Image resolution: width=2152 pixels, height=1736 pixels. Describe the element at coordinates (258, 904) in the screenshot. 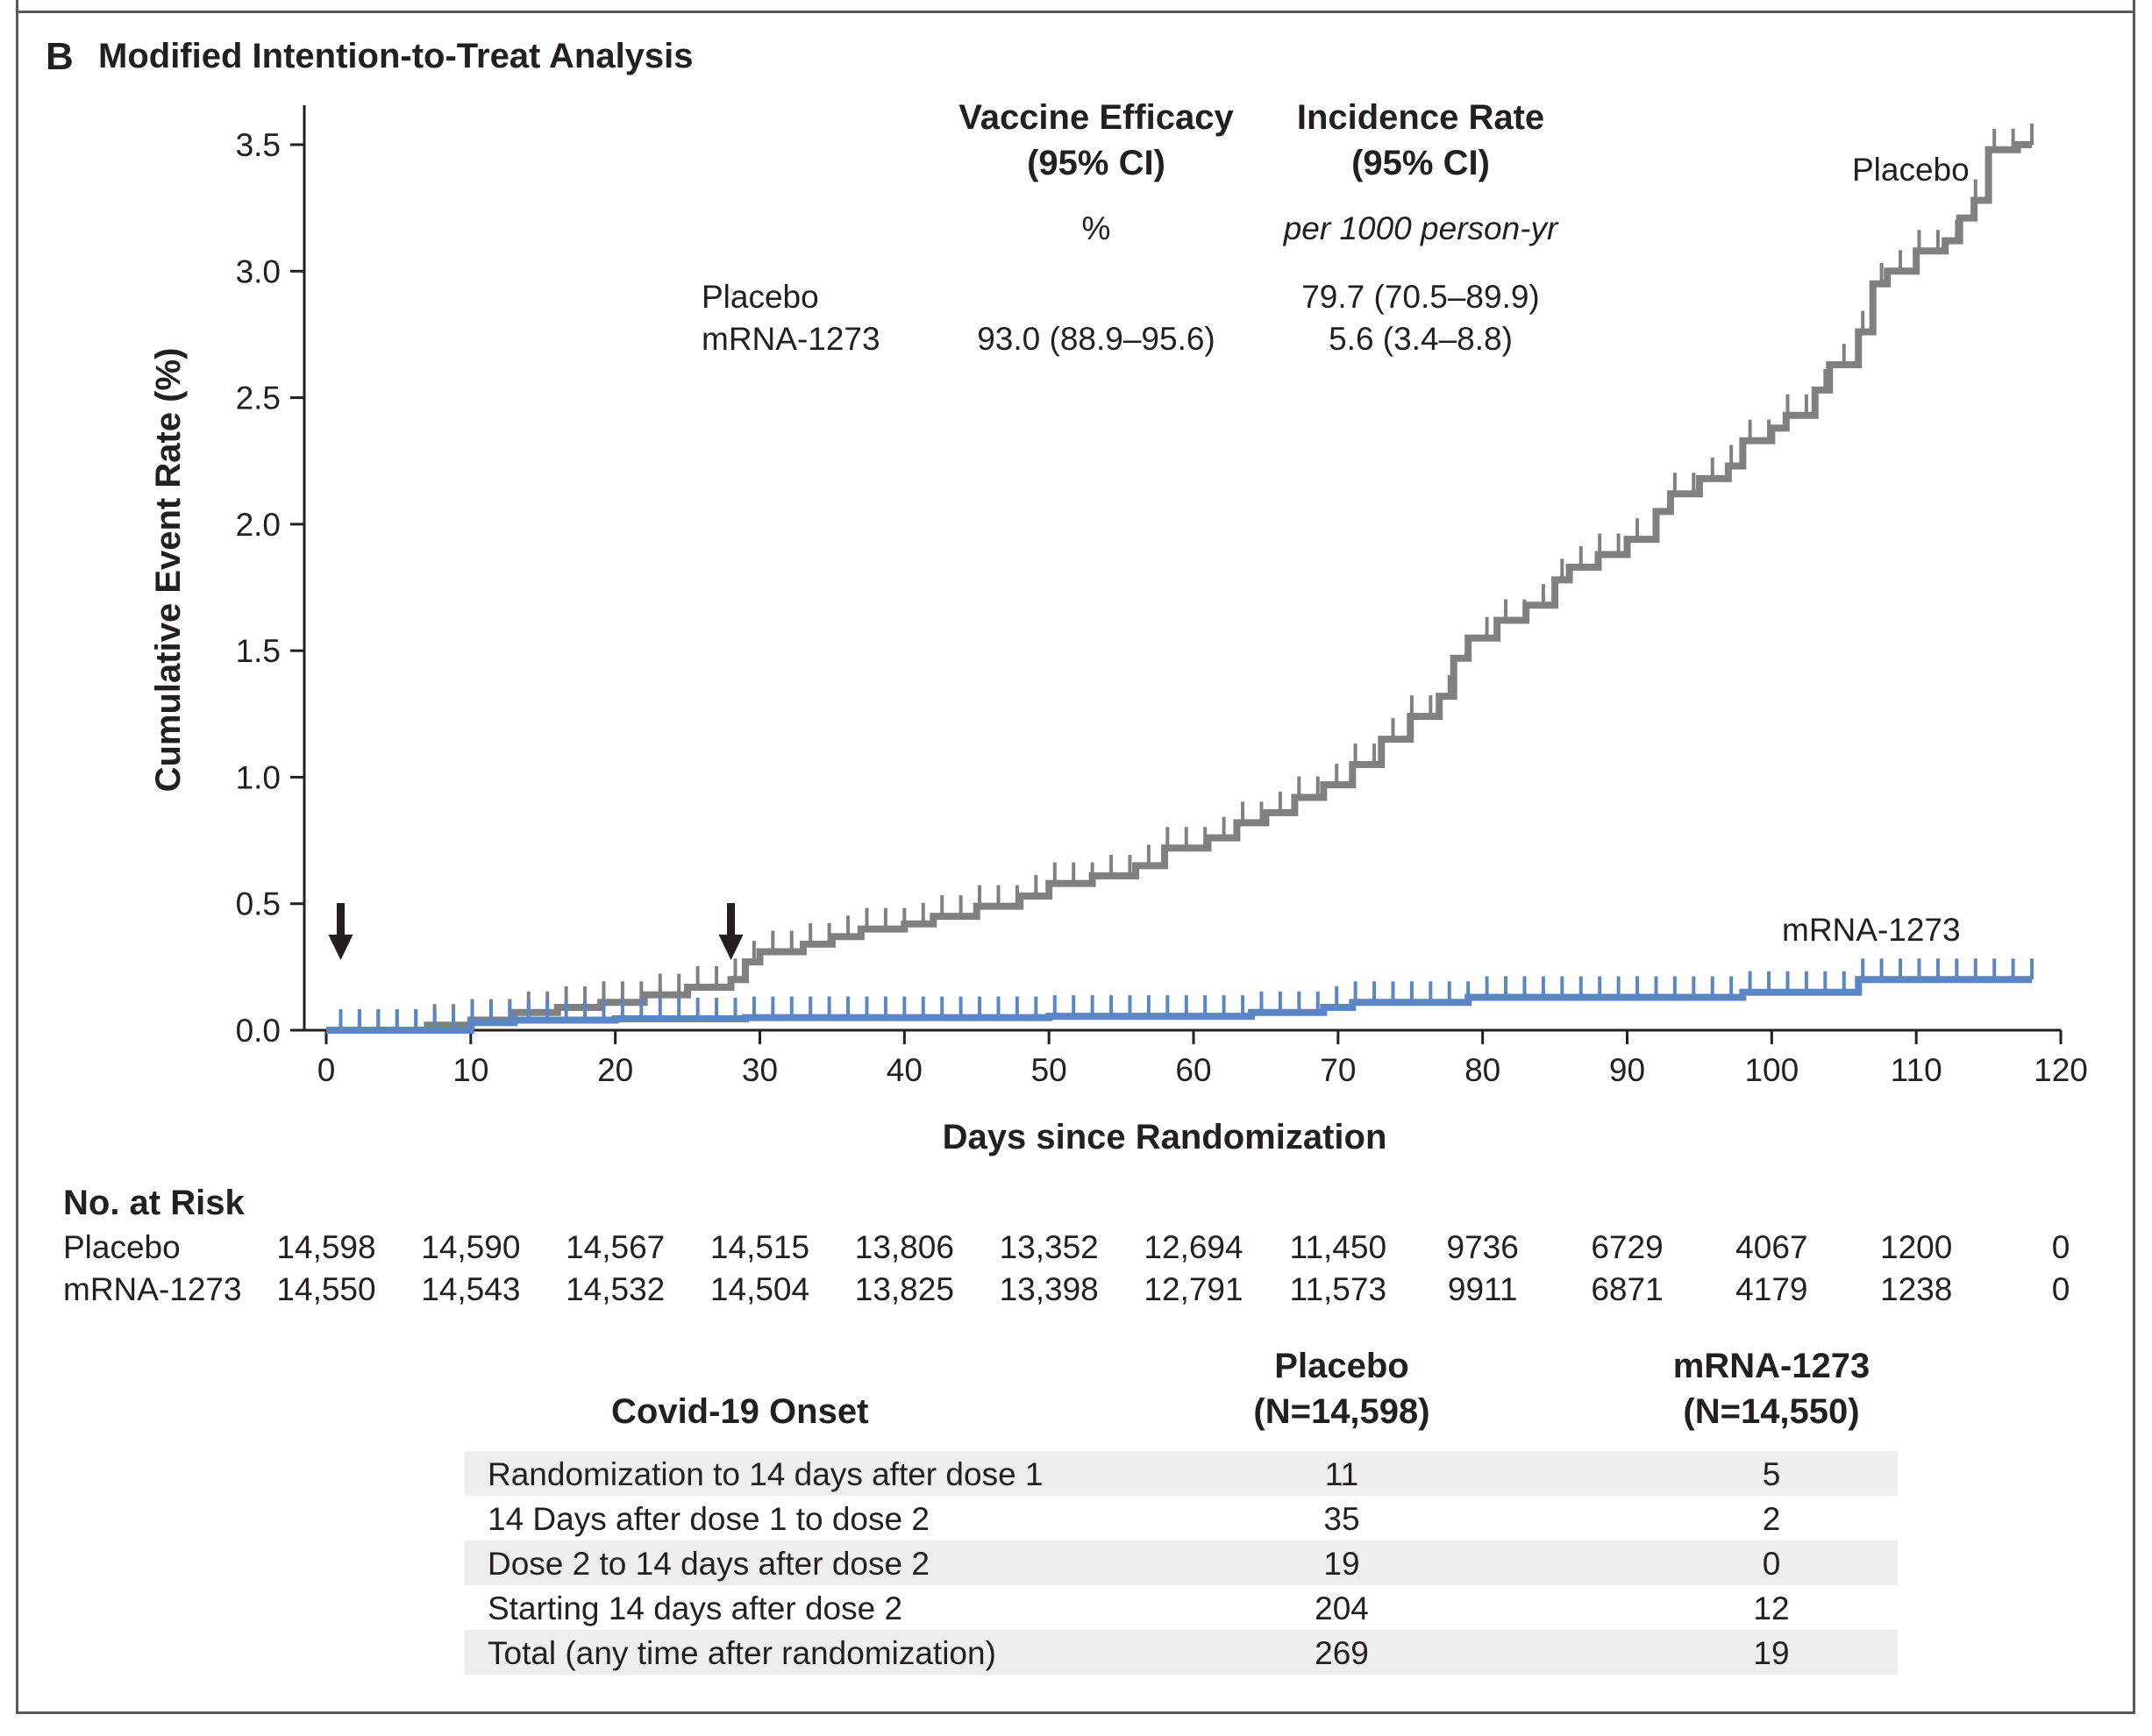

I see `y-tick-label: 0.5` at that location.